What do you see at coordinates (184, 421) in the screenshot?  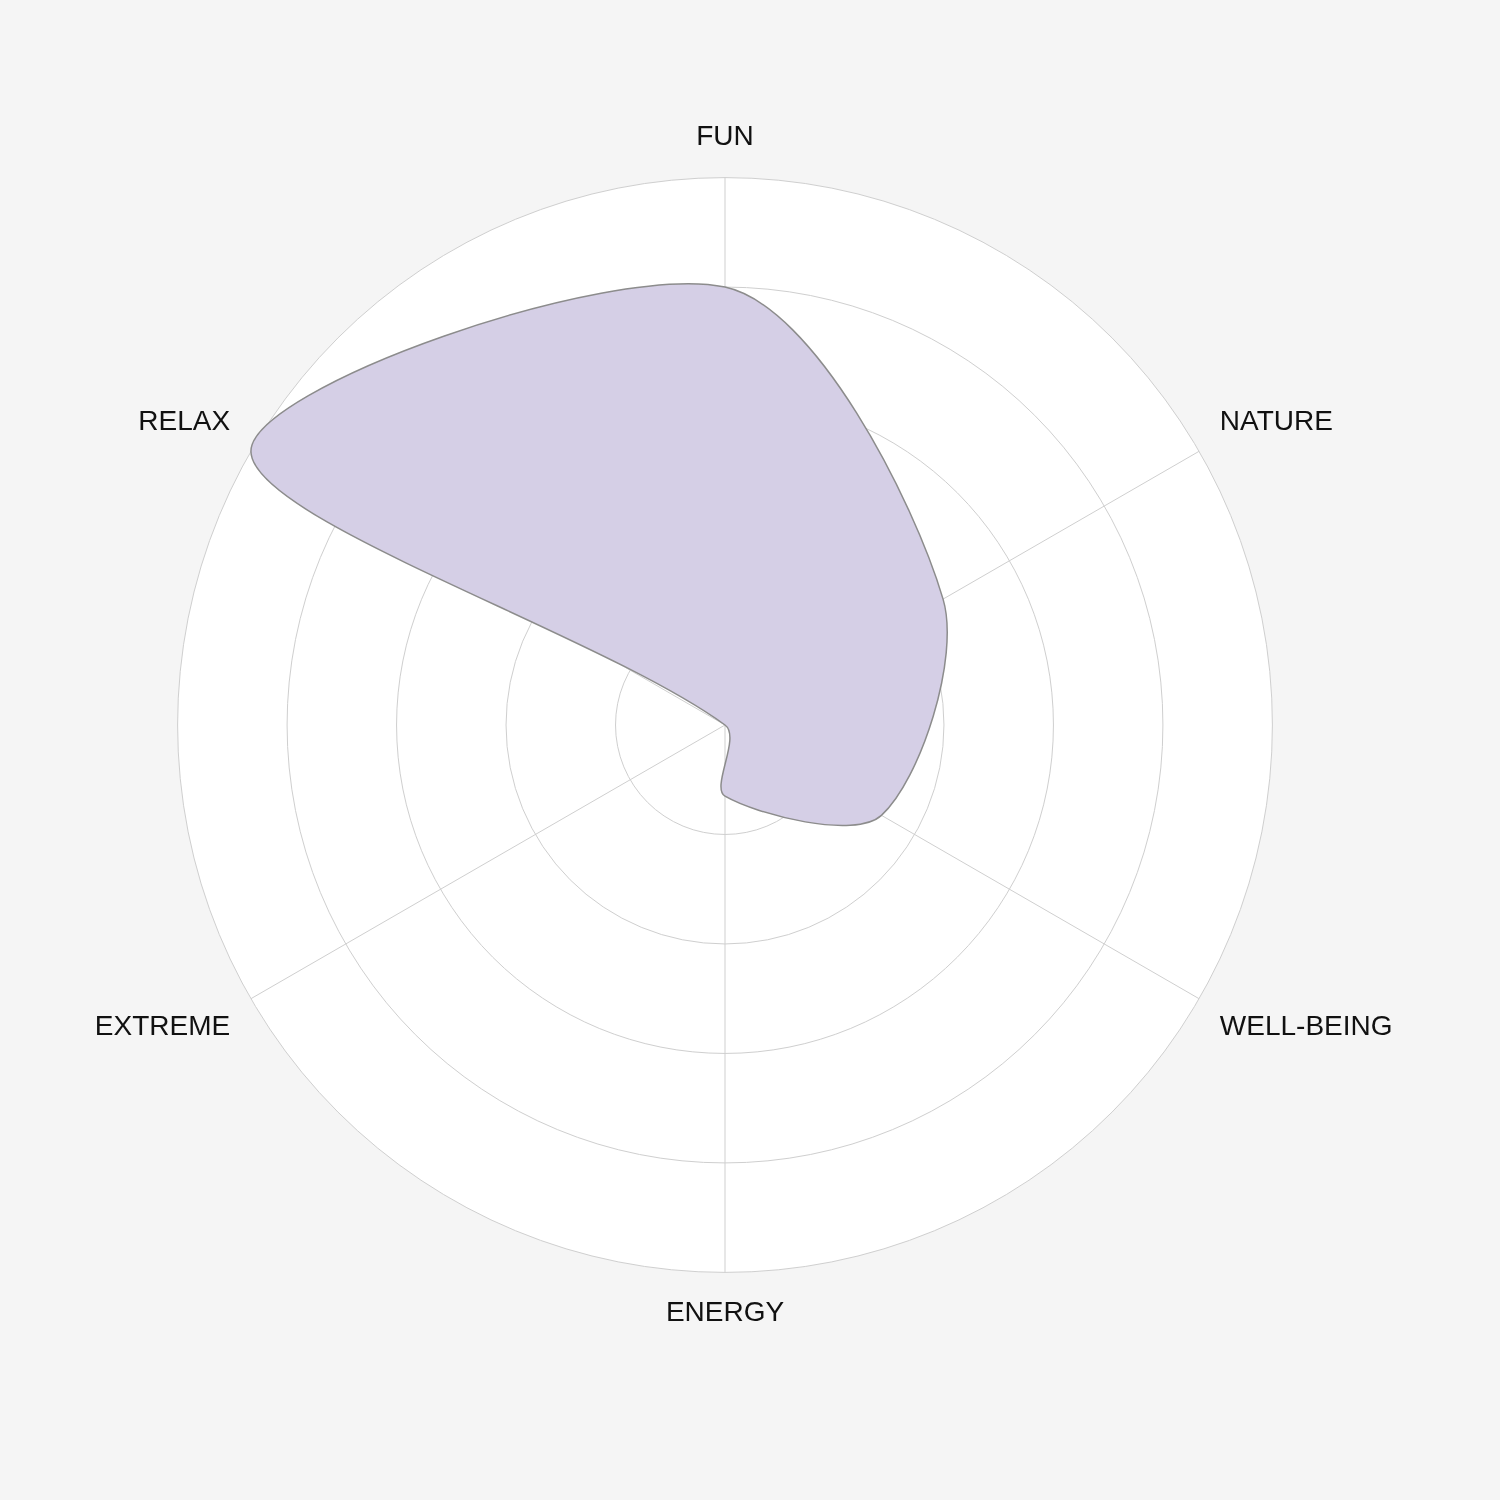 I see `spoke-label: RELAX` at bounding box center [184, 421].